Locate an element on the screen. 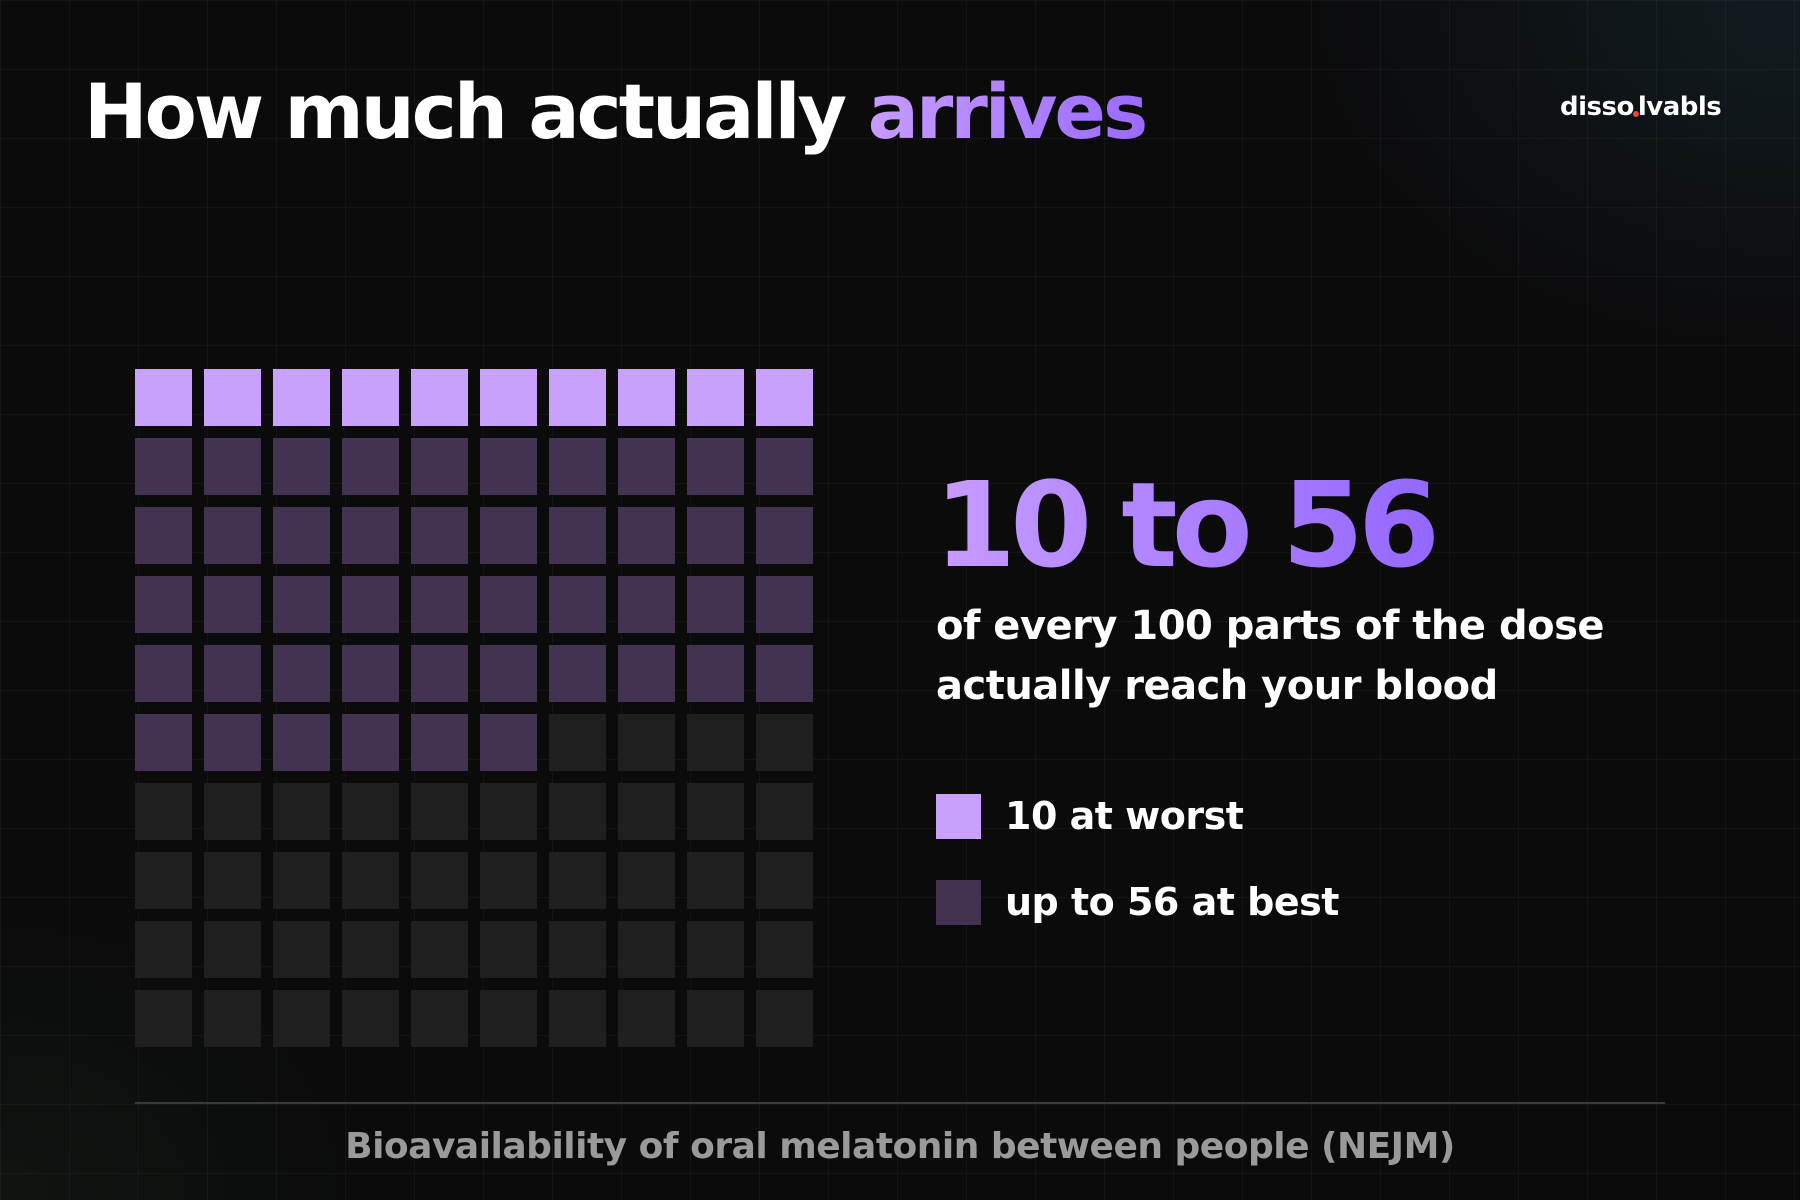 This screenshot has height=1200, width=1800. title-accent: arrives is located at coordinates (1008, 111).